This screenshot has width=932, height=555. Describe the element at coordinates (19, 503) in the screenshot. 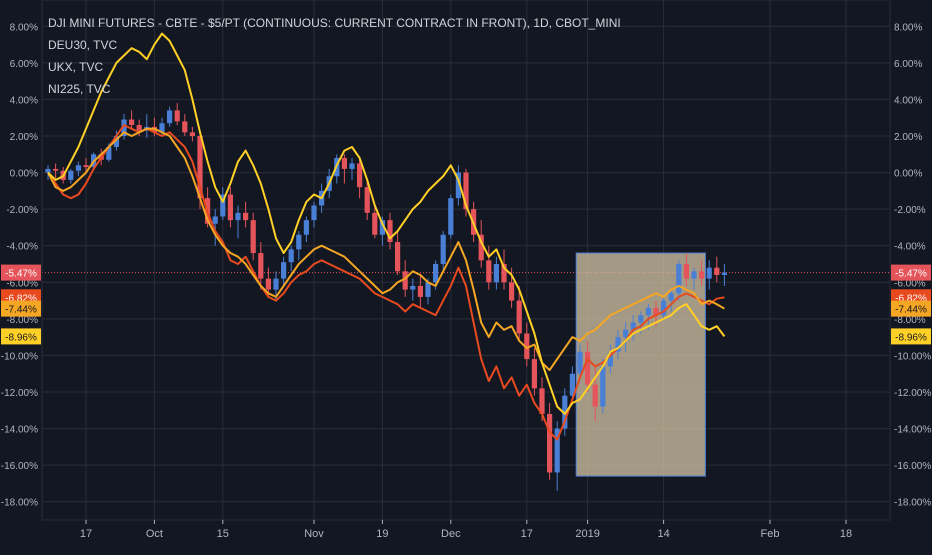

I see `y-tick-label-left: -18.00%` at that location.